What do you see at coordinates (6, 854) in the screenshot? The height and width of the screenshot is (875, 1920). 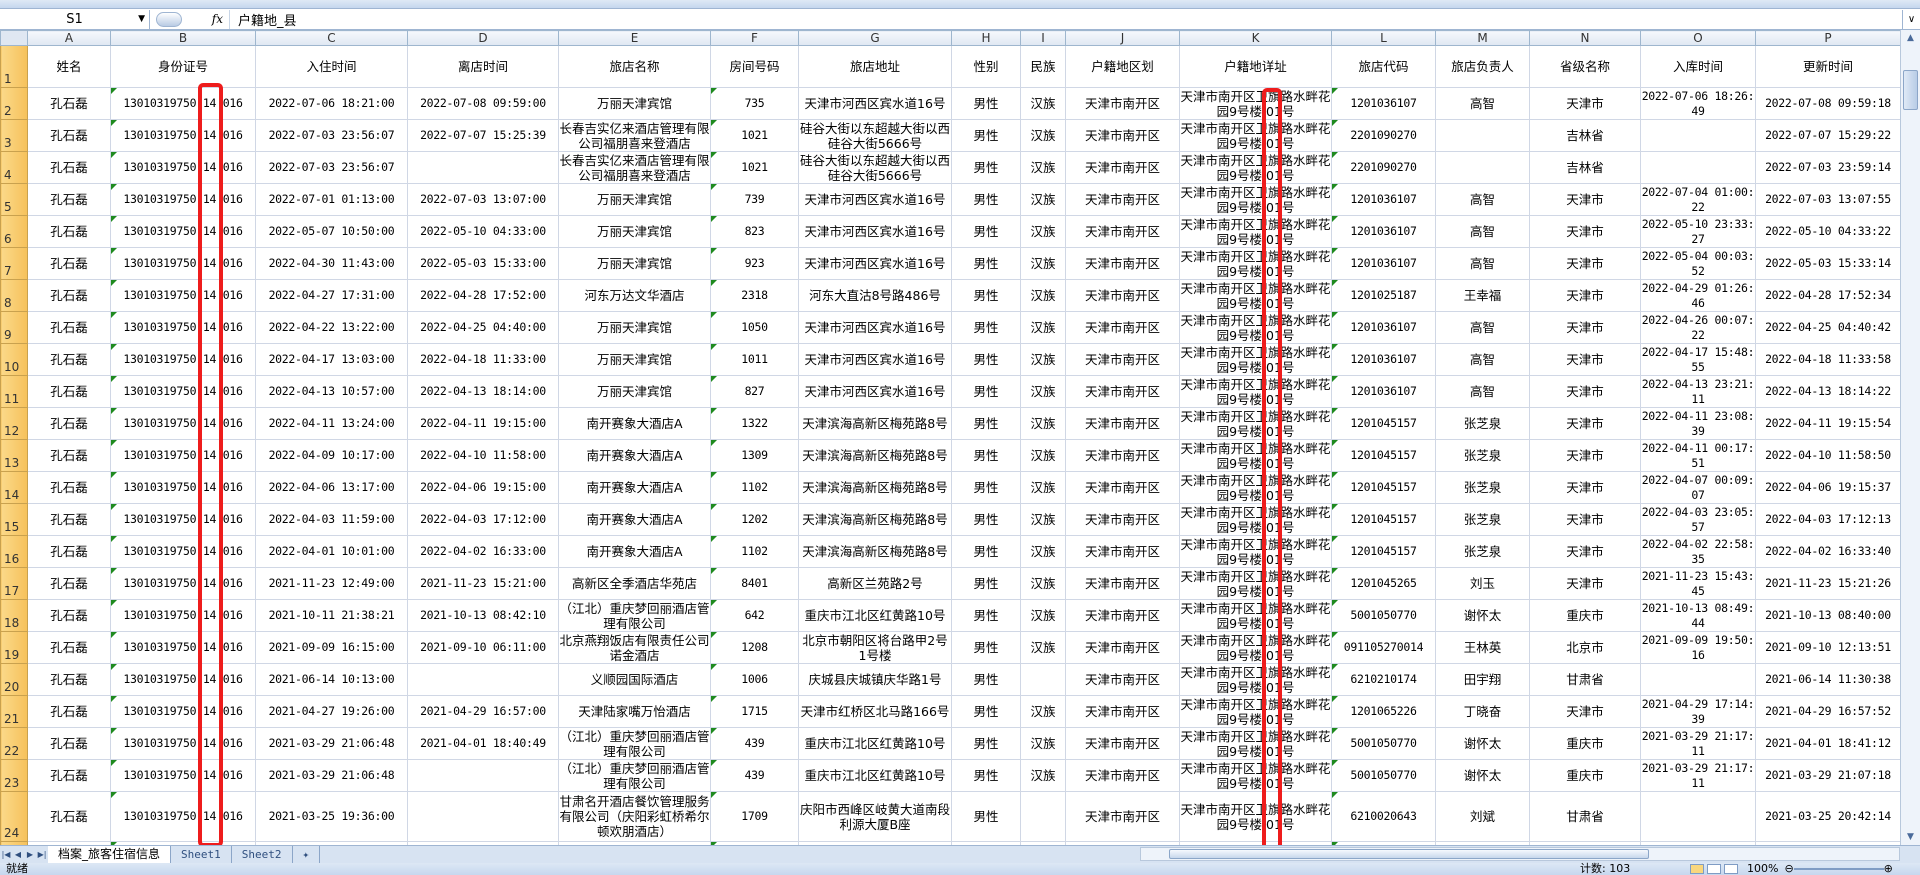 I see `first-sheet-icon: |◀` at bounding box center [6, 854].